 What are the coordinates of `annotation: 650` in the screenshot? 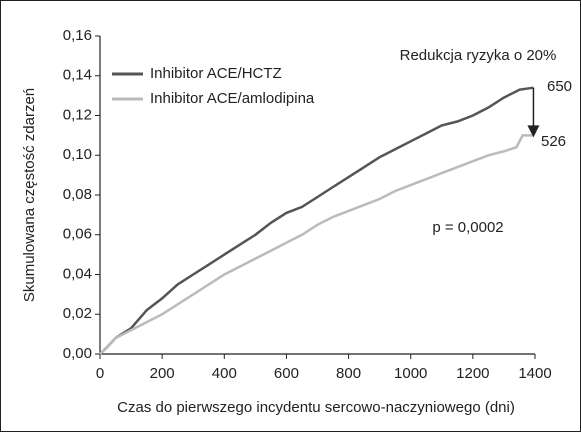 It's located at (559, 86).